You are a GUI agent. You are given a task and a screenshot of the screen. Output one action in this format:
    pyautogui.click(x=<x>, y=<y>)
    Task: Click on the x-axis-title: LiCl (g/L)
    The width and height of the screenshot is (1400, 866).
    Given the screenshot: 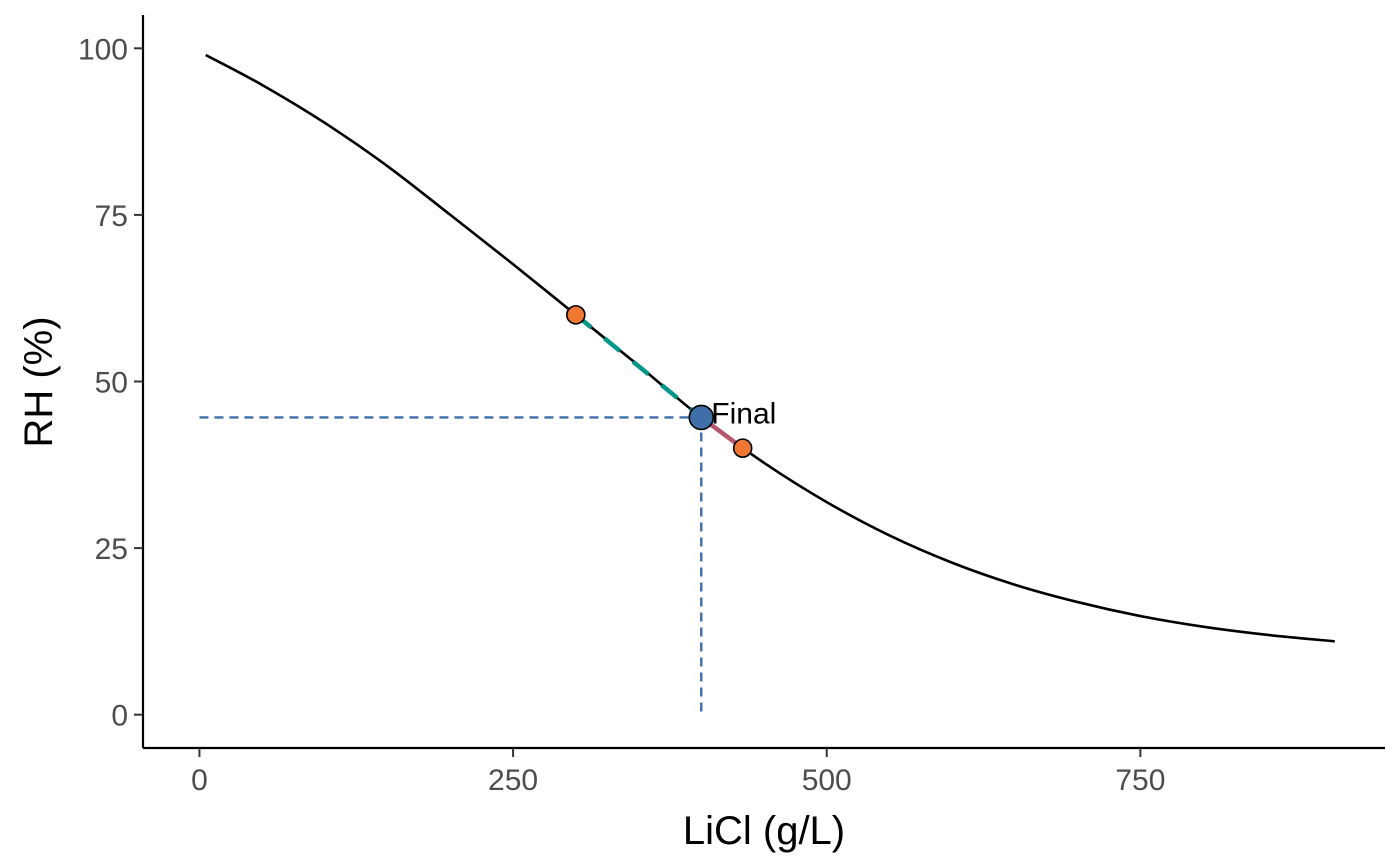 What is the action you would take?
    pyautogui.click(x=764, y=831)
    